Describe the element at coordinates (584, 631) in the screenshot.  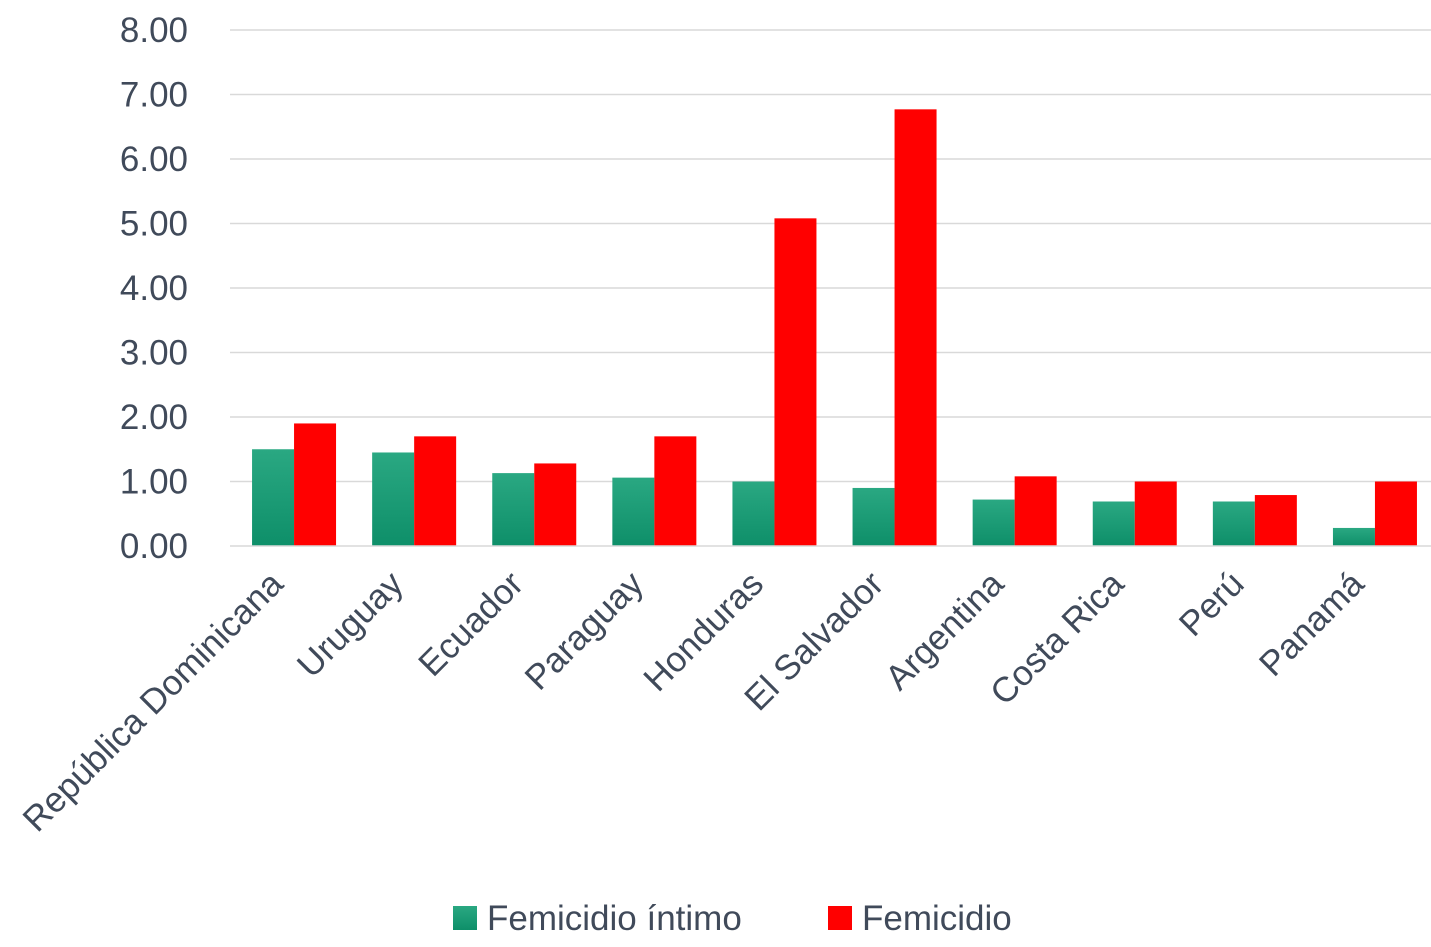
I see `x-tick-label: Paraguay` at that location.